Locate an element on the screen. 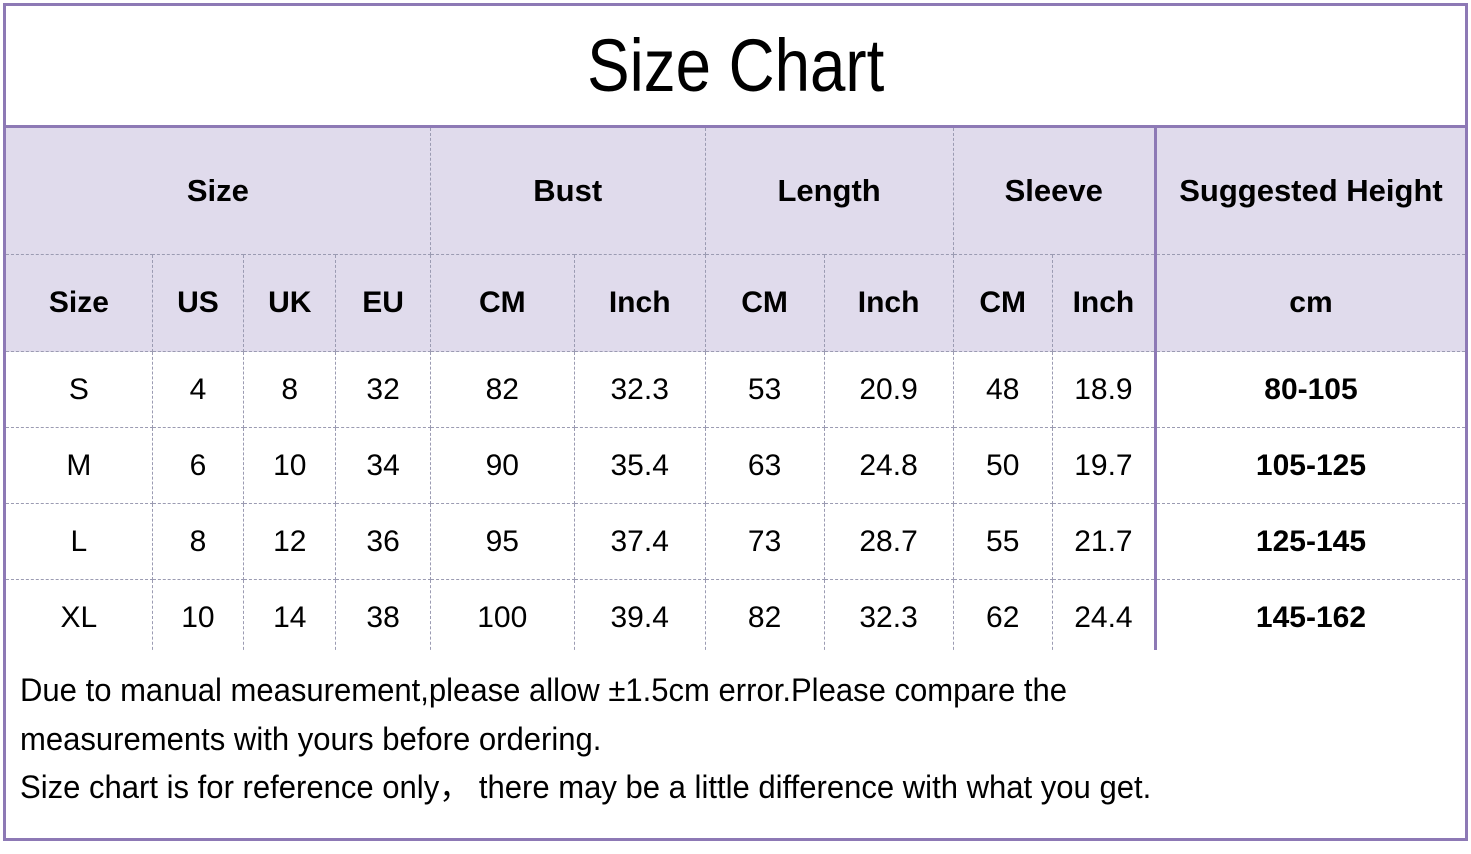 Image resolution: width=1471 pixels, height=854 pixels. sub-header-sleeve-inch: Inch is located at coordinates (1103, 303).